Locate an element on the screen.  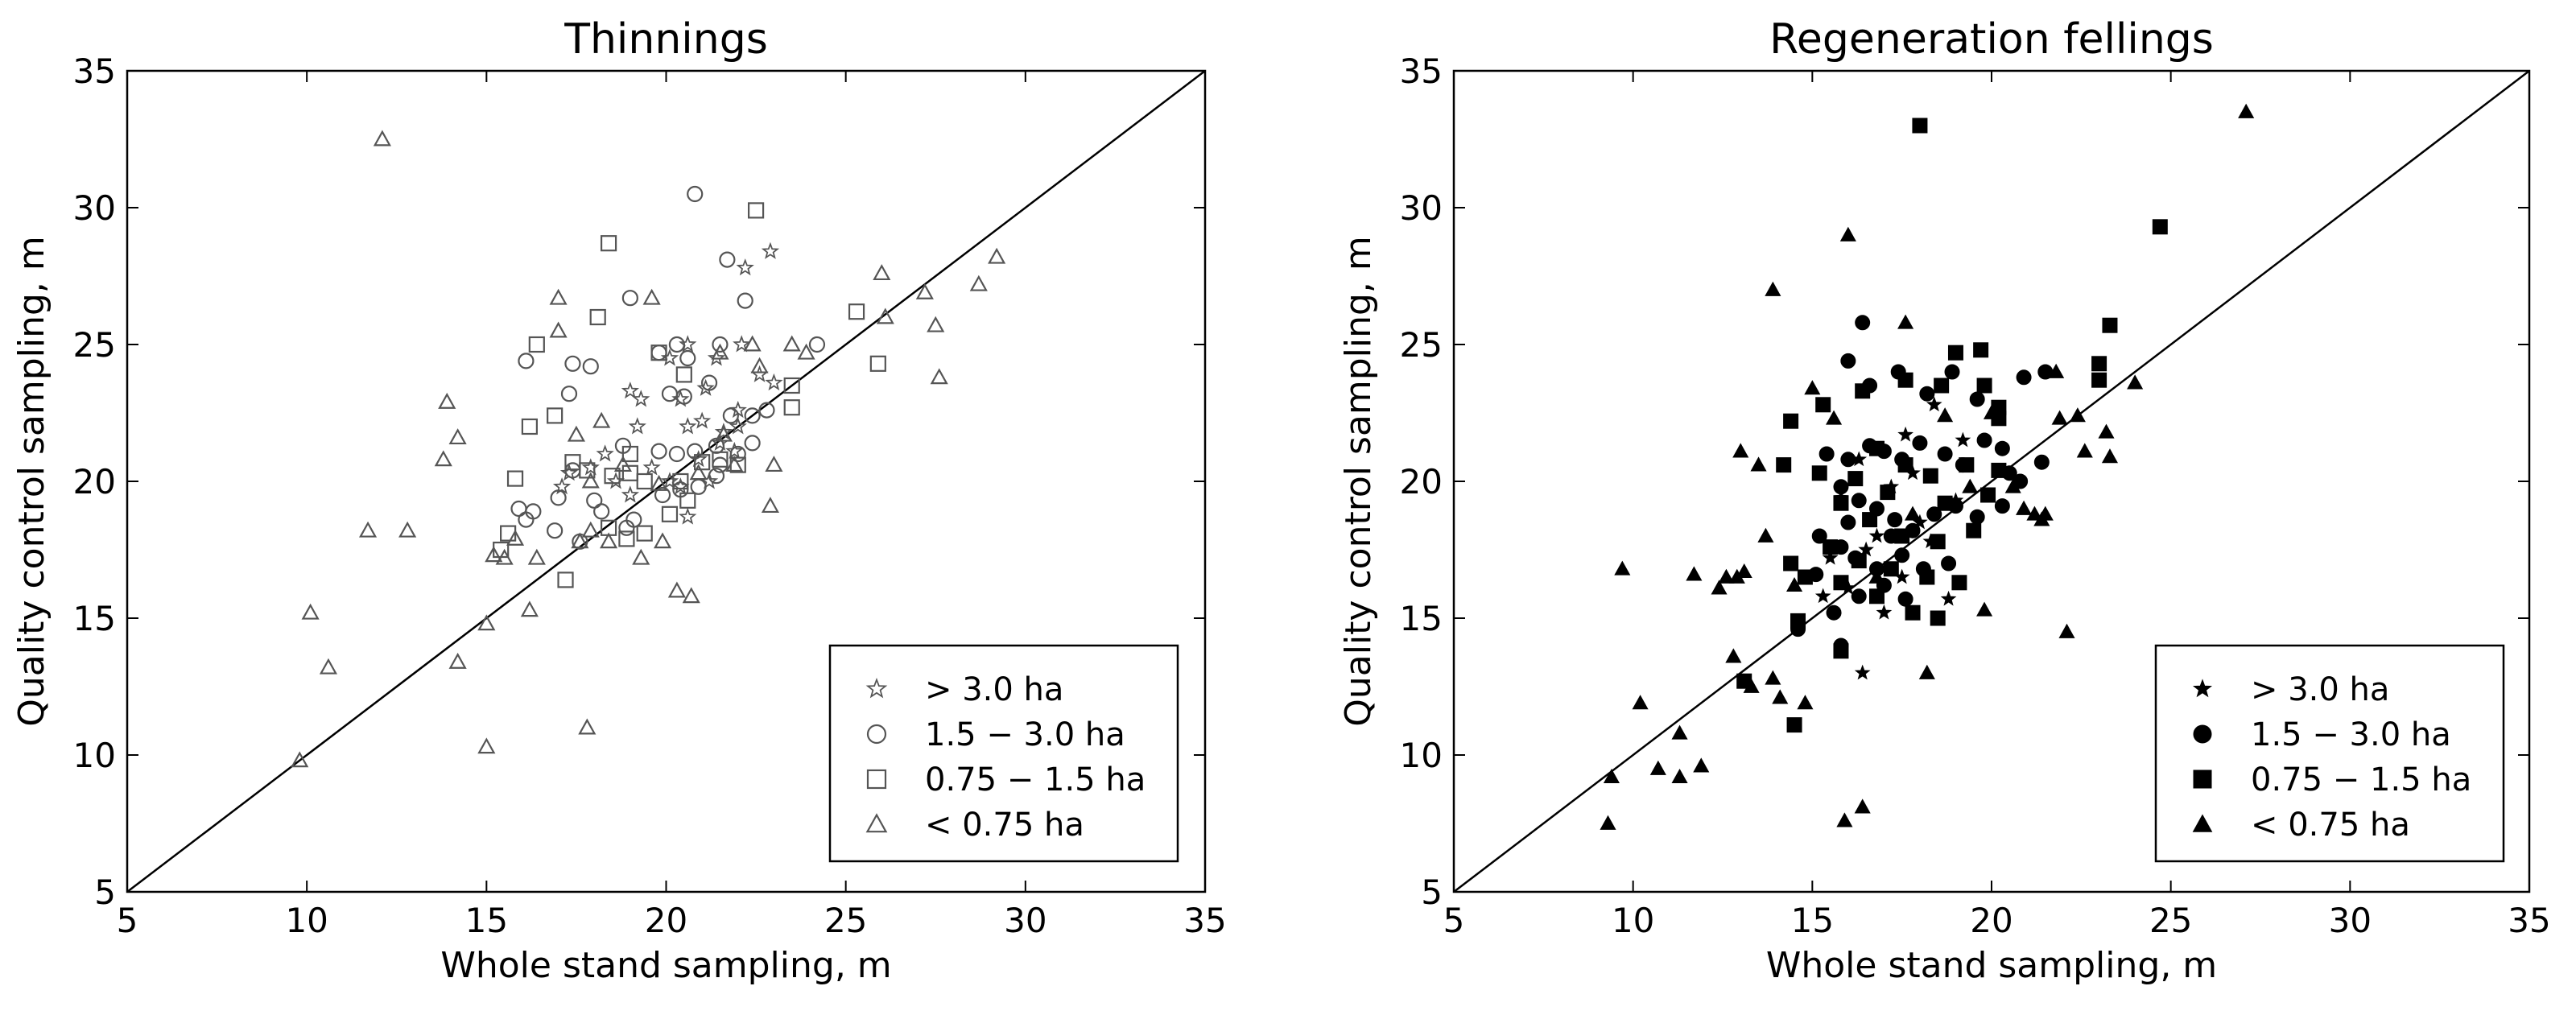
y-tick-label: 5 is located at coordinates (105, 893).